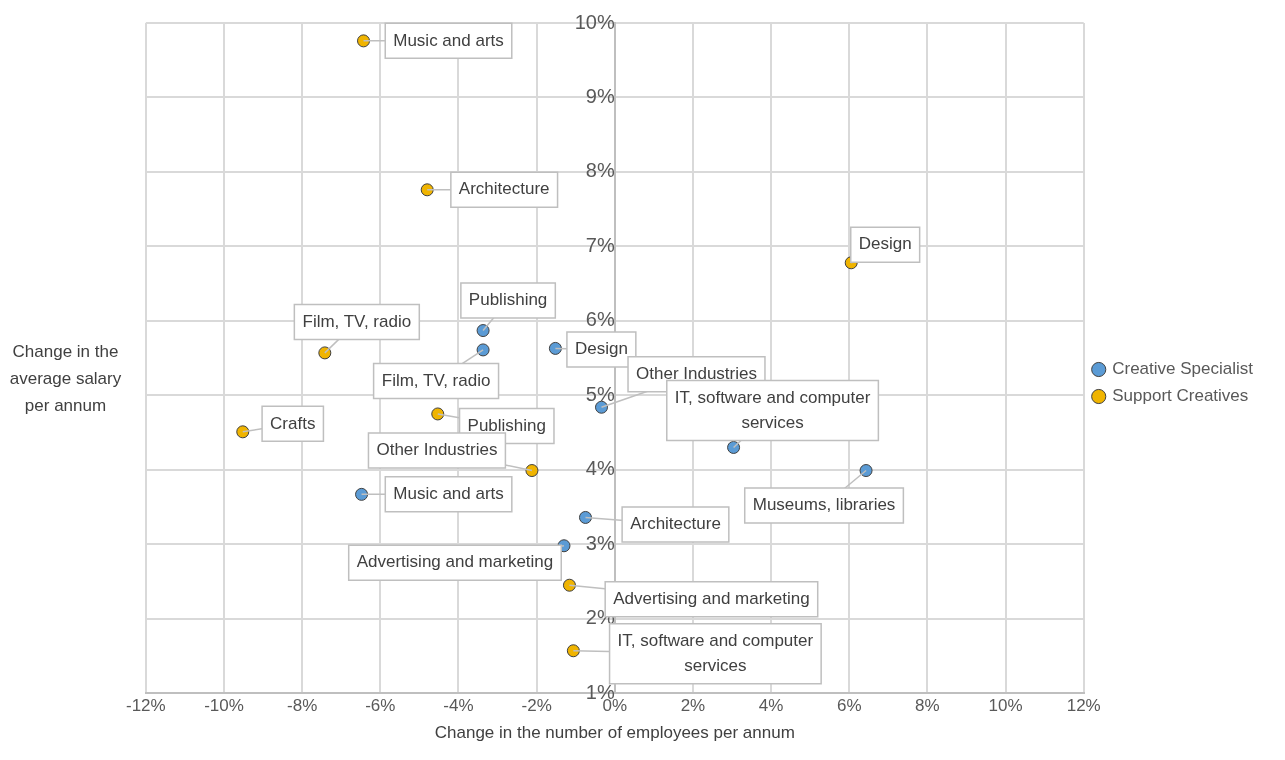  What do you see at coordinates (65, 378) in the screenshot?
I see `y-axis-title: Change in the average salary per annum` at bounding box center [65, 378].